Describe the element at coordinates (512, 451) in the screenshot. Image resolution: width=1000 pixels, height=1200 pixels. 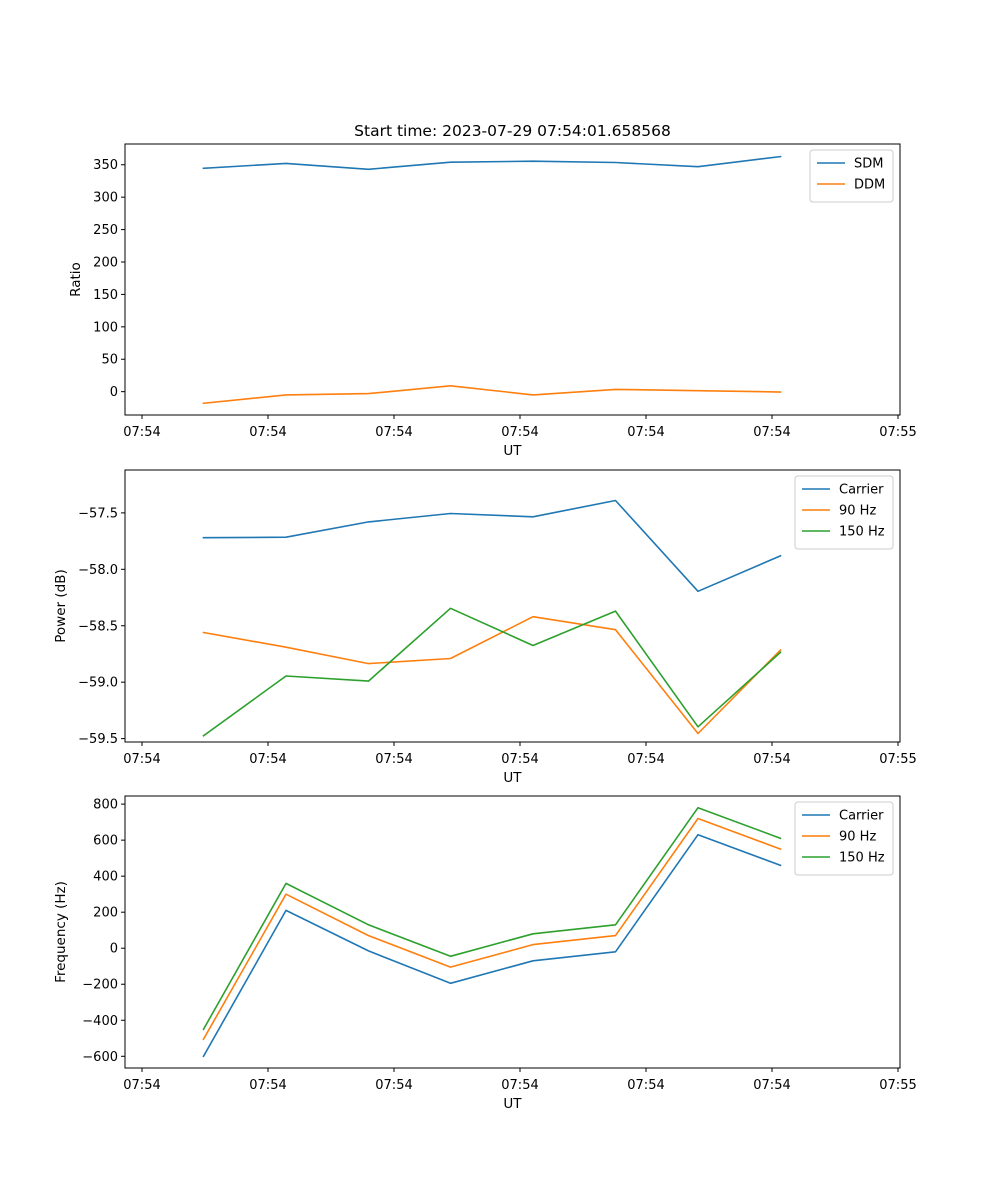
I see `ratio-x-axis-label: UT` at that location.